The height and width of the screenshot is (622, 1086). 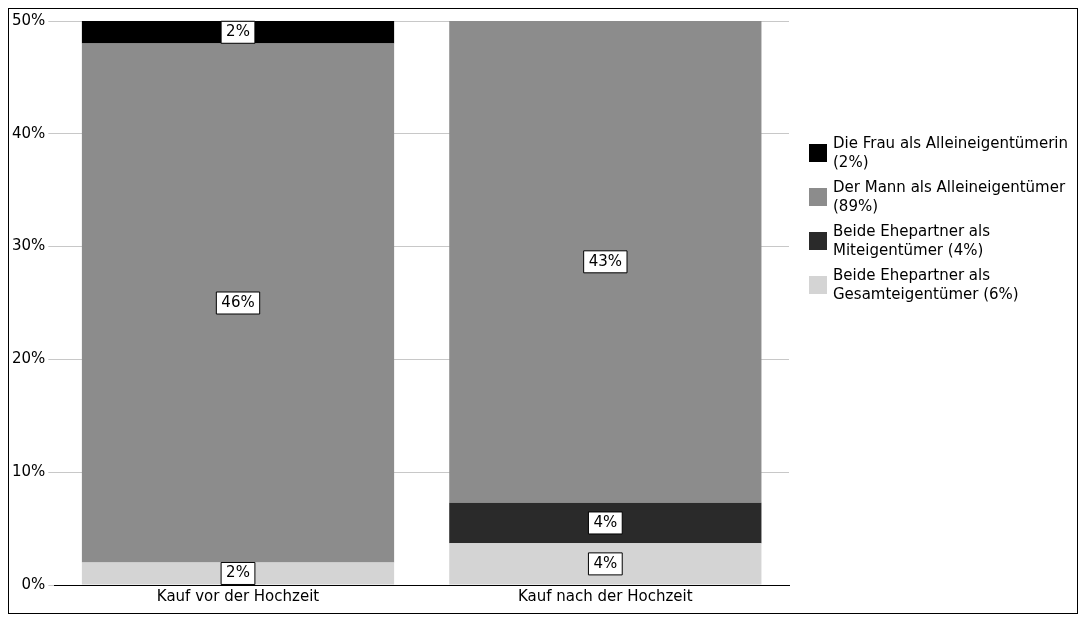 I want to click on legend-label: Der Mann als Alleineigentümer (89%), so click(x=950, y=197).